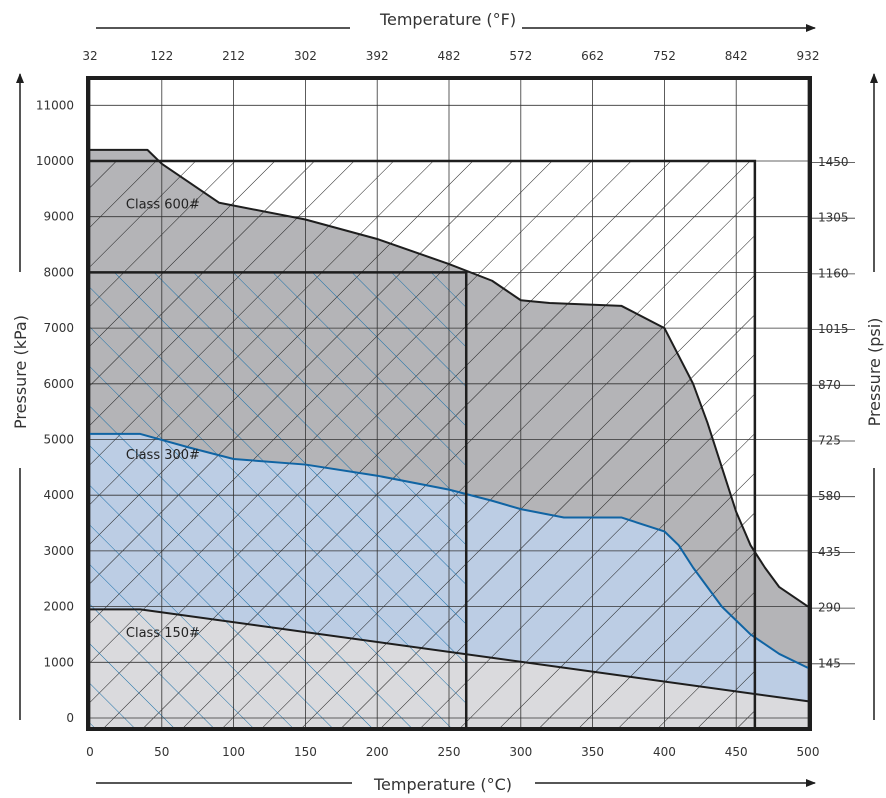 Image resolution: width=886 pixels, height=798 pixels. I want to click on y-tick-left-2000: 2000, so click(58, 607).